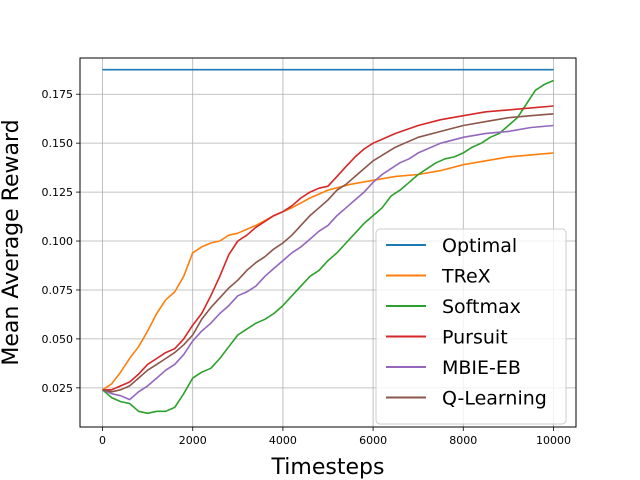  I want to click on legend-label: MBIE-EB, so click(481, 368).